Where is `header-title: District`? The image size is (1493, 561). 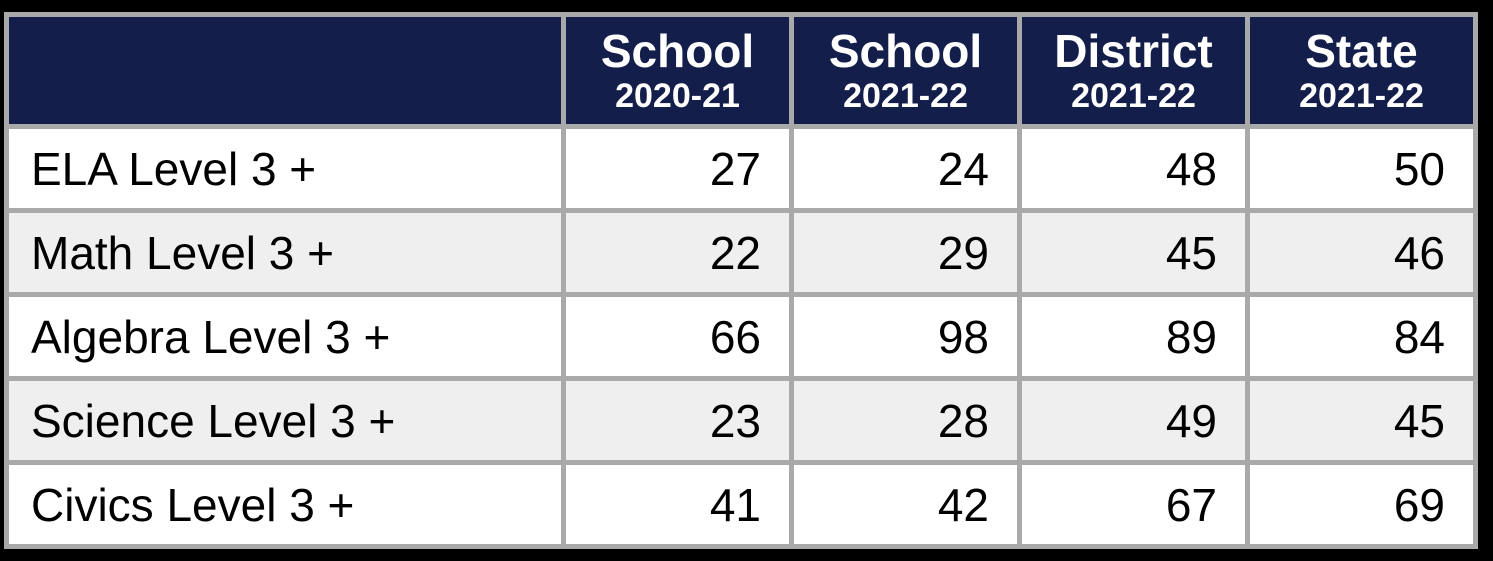 header-title: District is located at coordinates (1133, 50).